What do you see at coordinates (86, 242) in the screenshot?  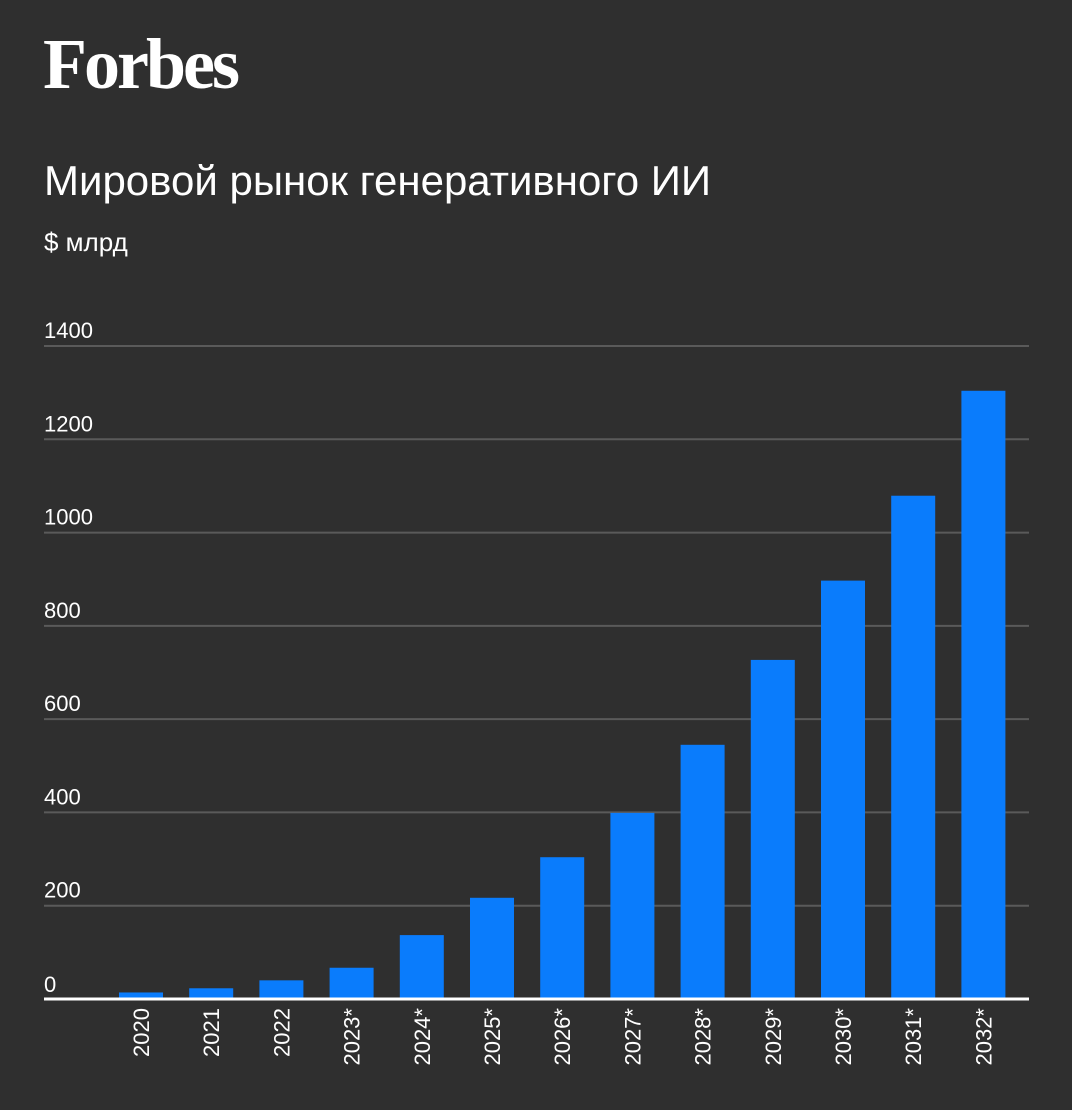 I see `chart-unit-label: $ млрд` at bounding box center [86, 242].